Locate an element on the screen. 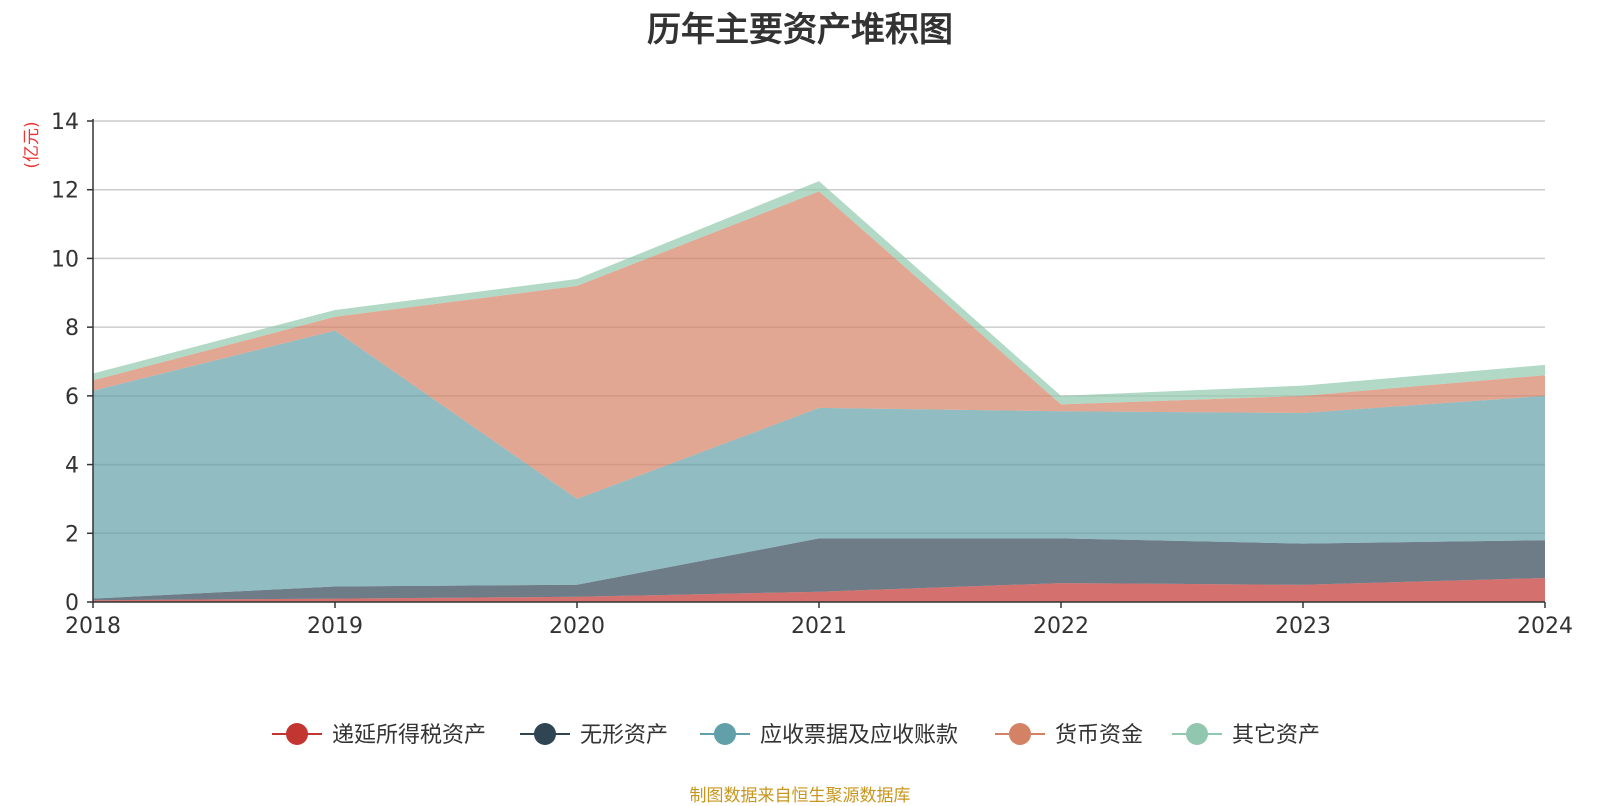 This screenshot has width=1600, height=806. legend-item: 货币资金 is located at coordinates (1069, 735).